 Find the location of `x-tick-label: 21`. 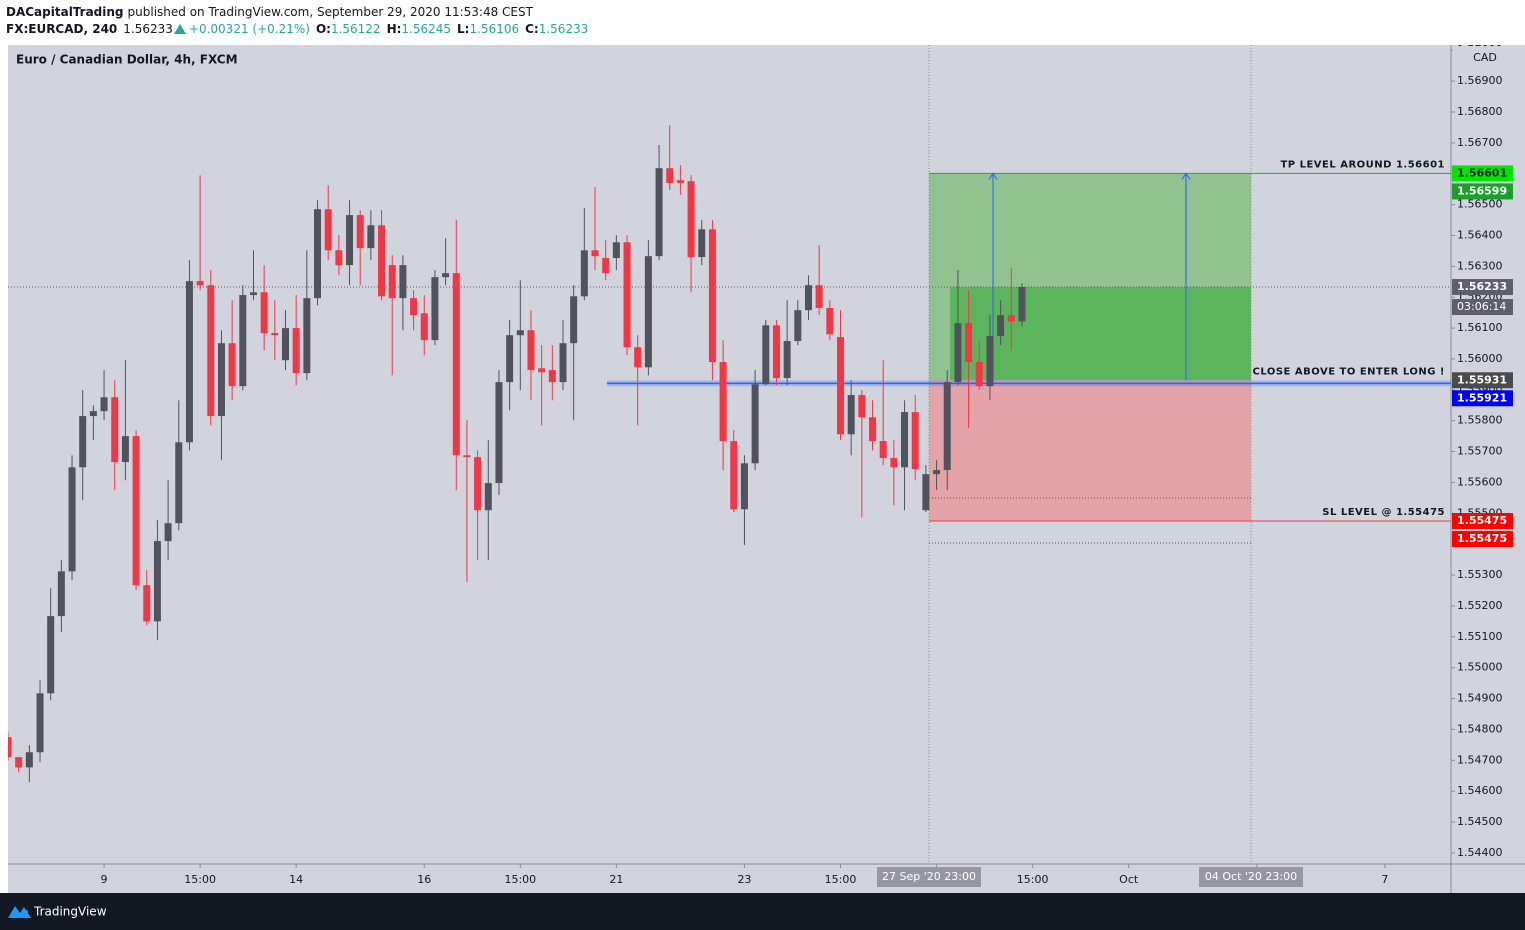

x-tick-label: 21 is located at coordinates (616, 879).